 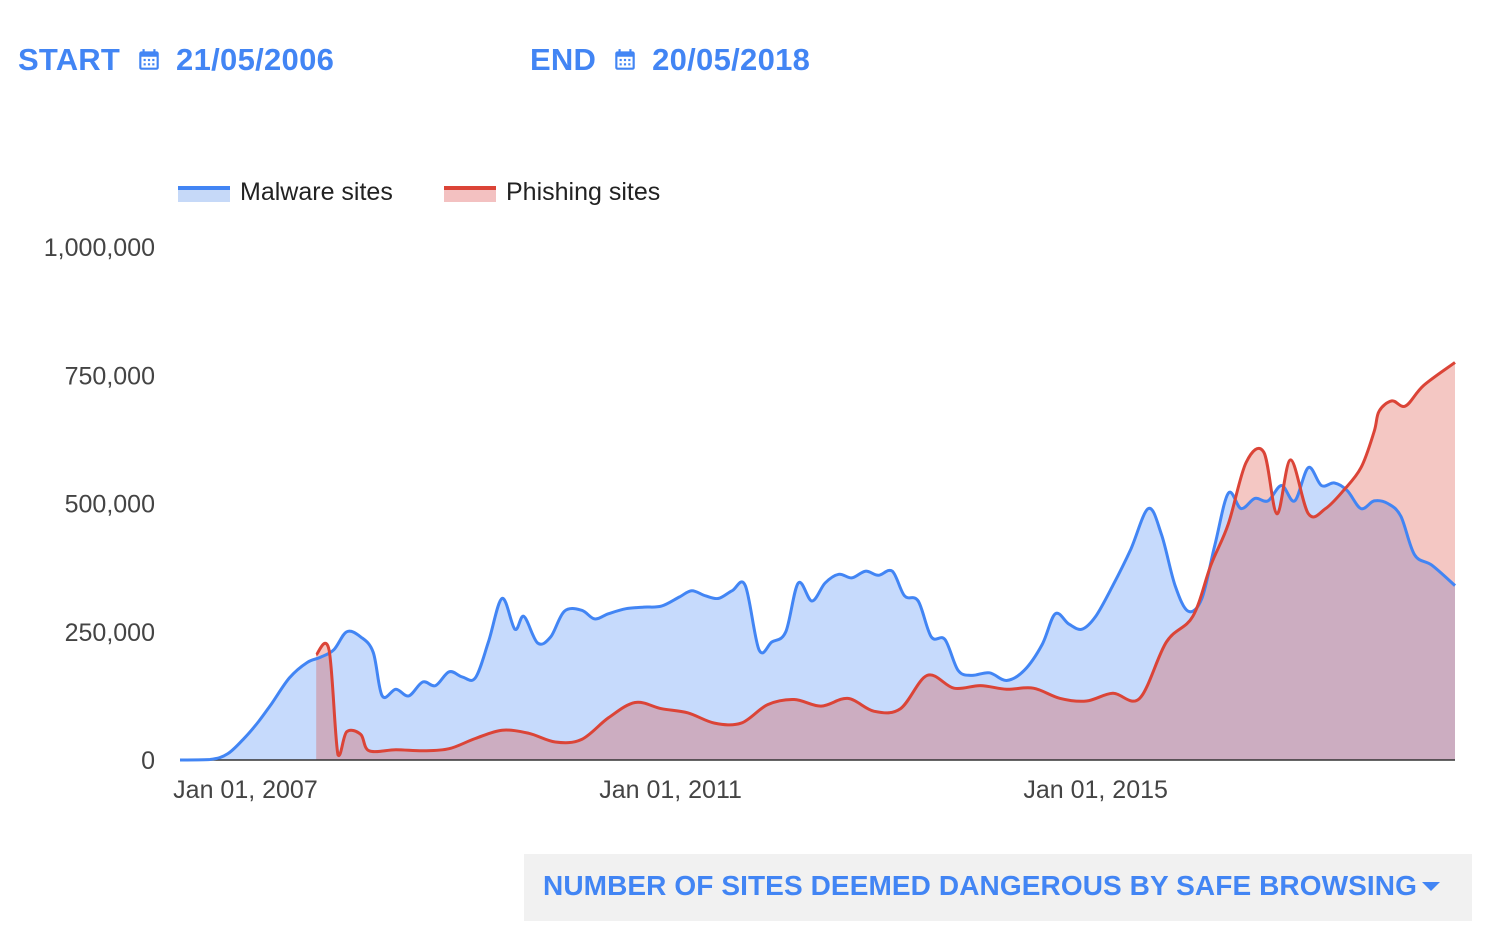 What do you see at coordinates (1095, 790) in the screenshot?
I see `x-tick-label: Jan 01, 2015` at bounding box center [1095, 790].